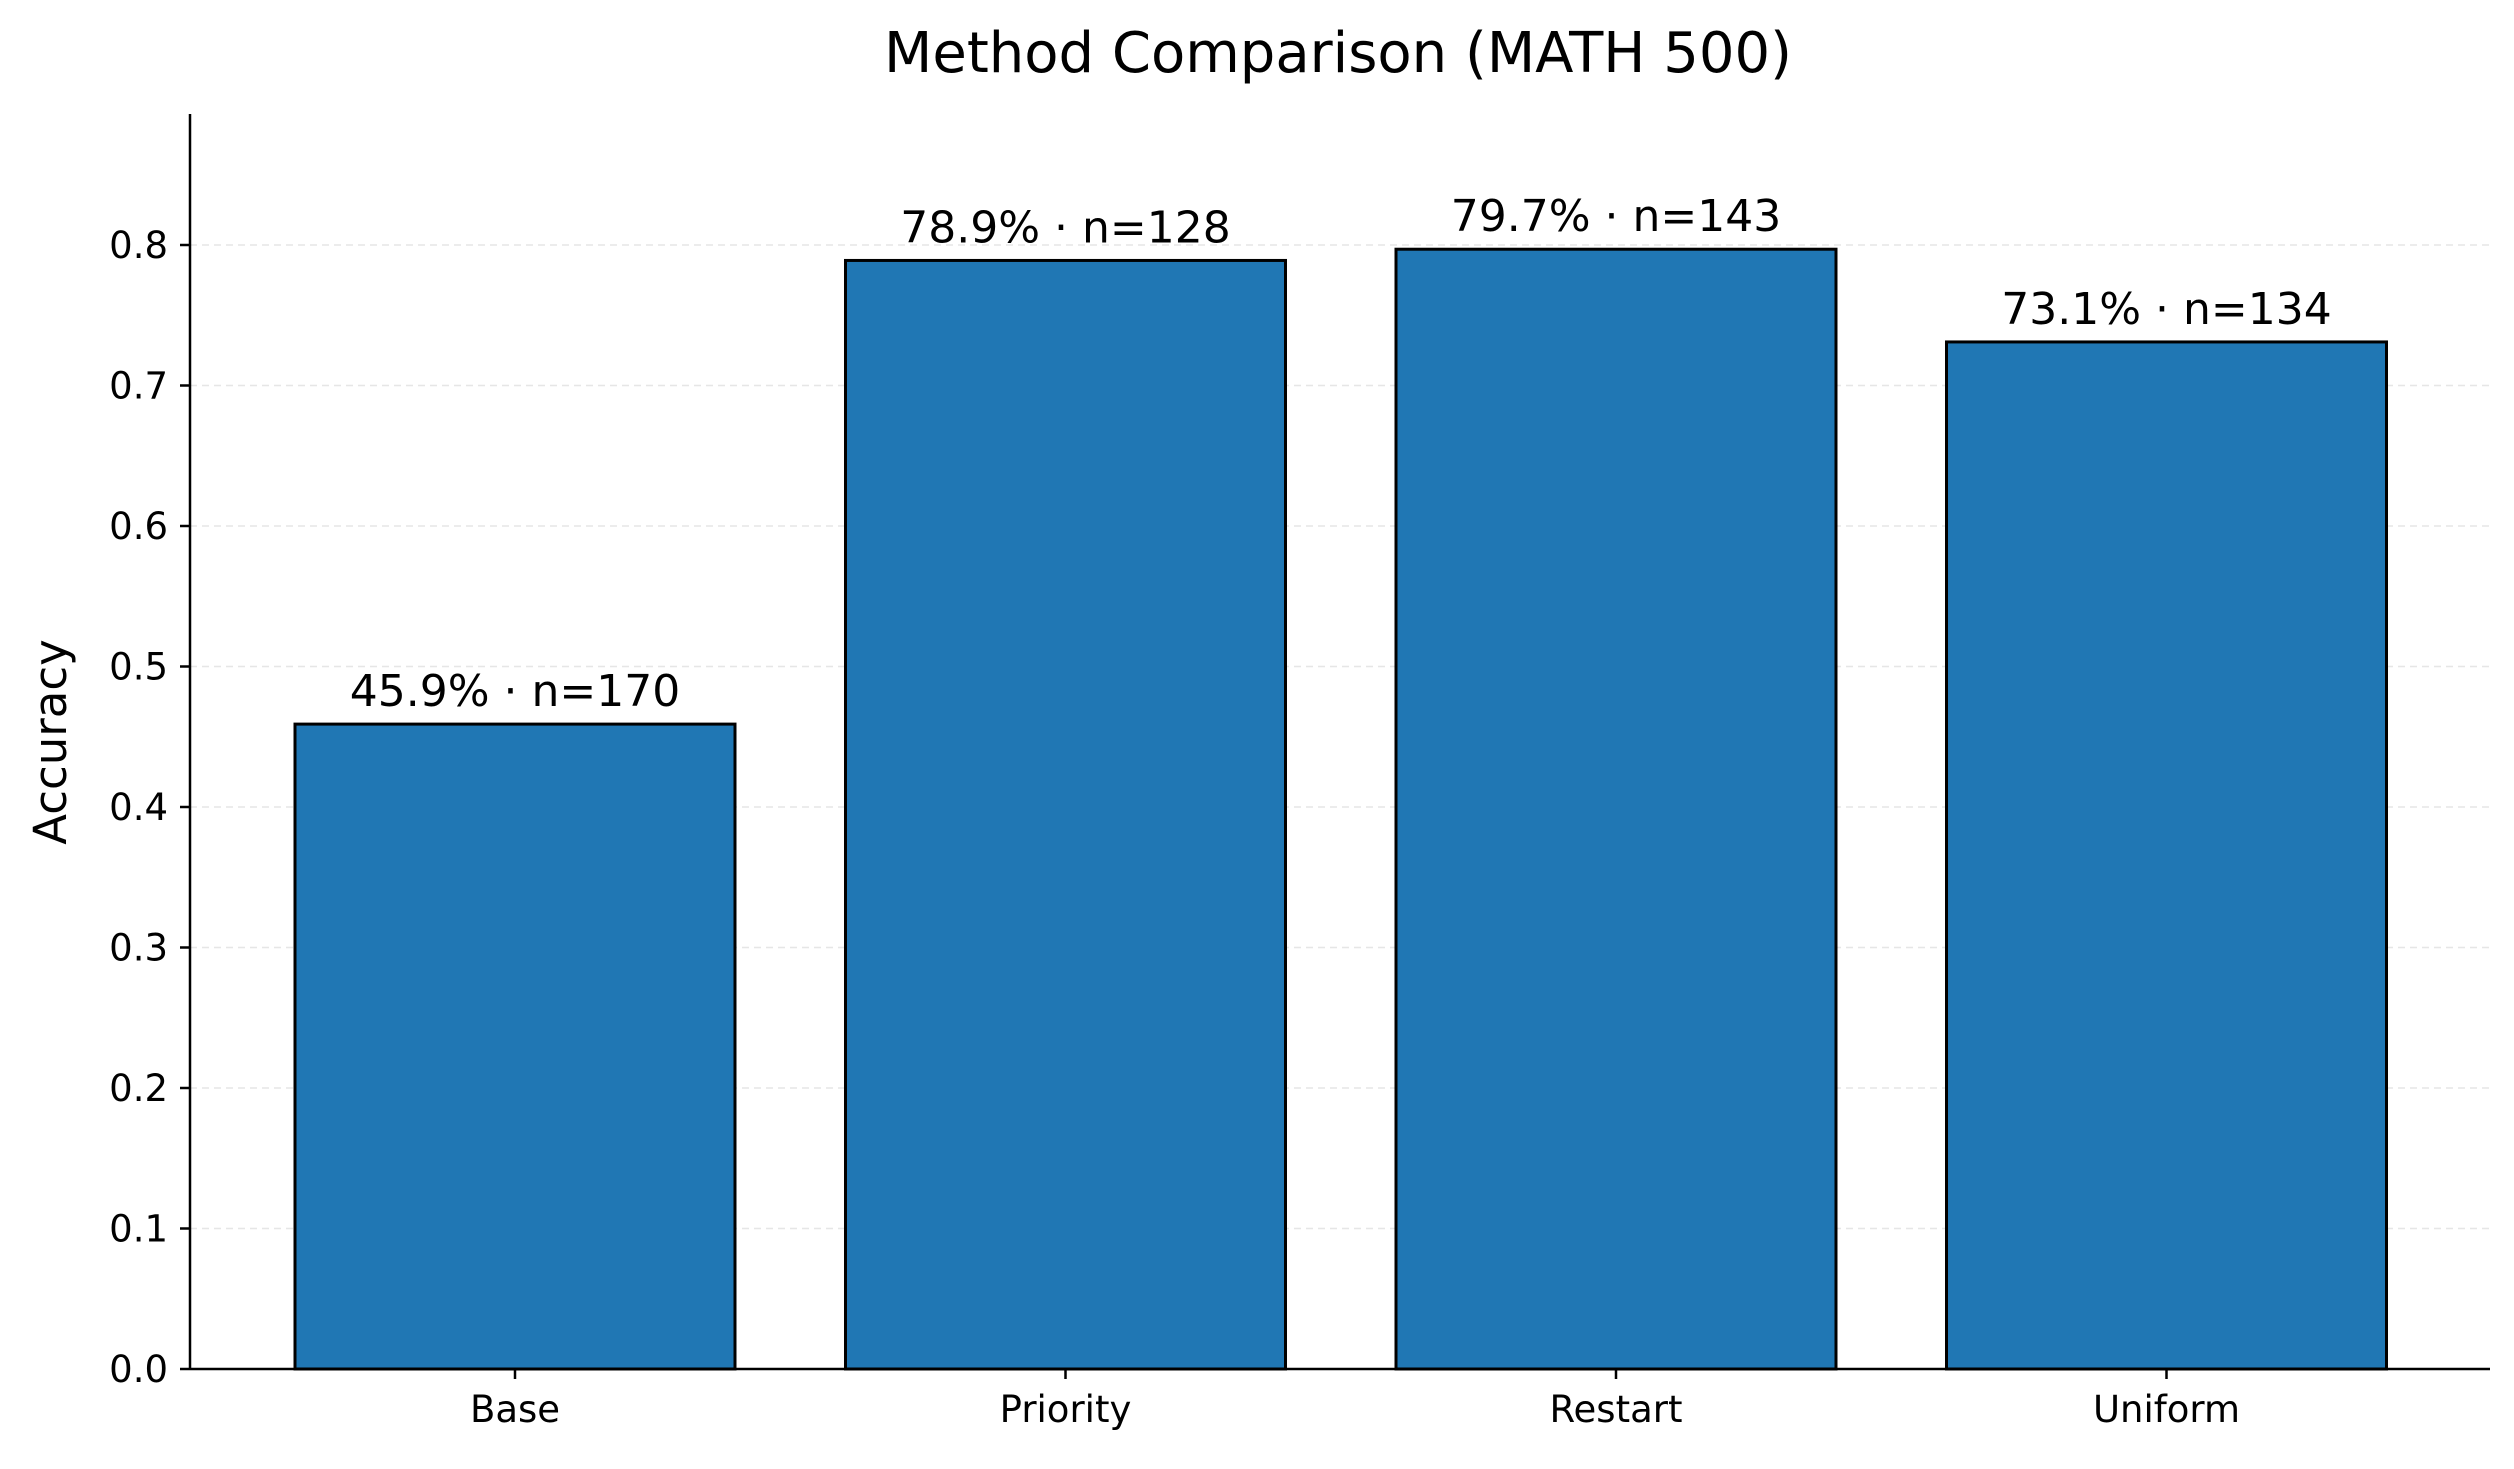  What do you see at coordinates (1065, 227) in the screenshot?
I see `bar-value-label: 78.9% · n=128` at bounding box center [1065, 227].